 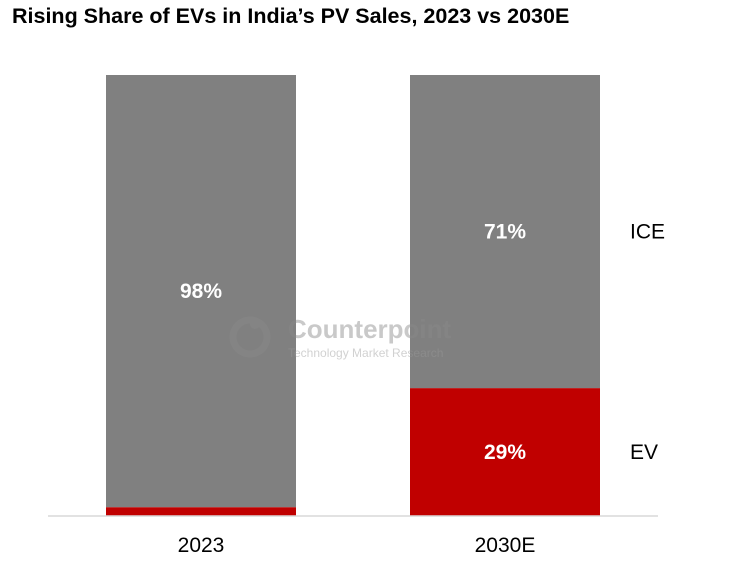 What do you see at coordinates (201, 511) in the screenshot?
I see `bar-ev-2023` at bounding box center [201, 511].